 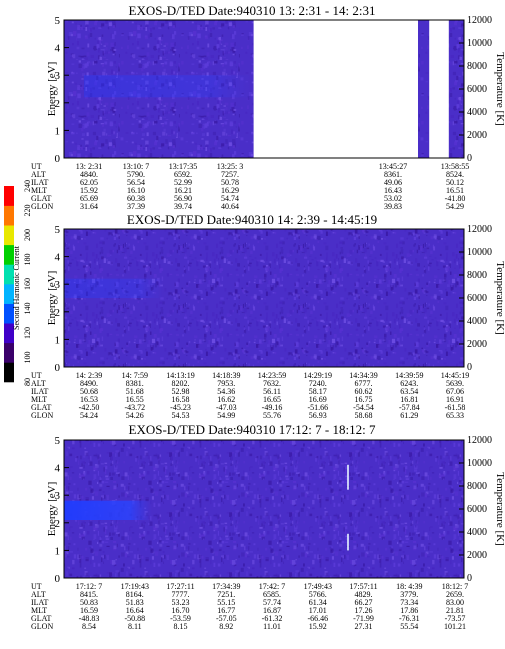 What do you see at coordinates (135, 586) in the screenshot?
I see `ephemeris-value: 17:19:43` at bounding box center [135, 586].